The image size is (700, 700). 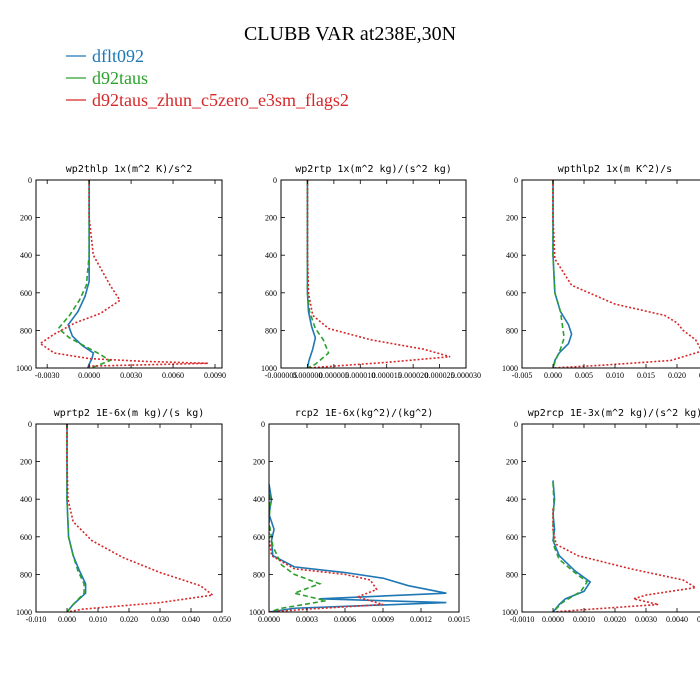 What do you see at coordinates (677, 375) in the screenshot?
I see `x-tick-label: 0.020` at bounding box center [677, 375].